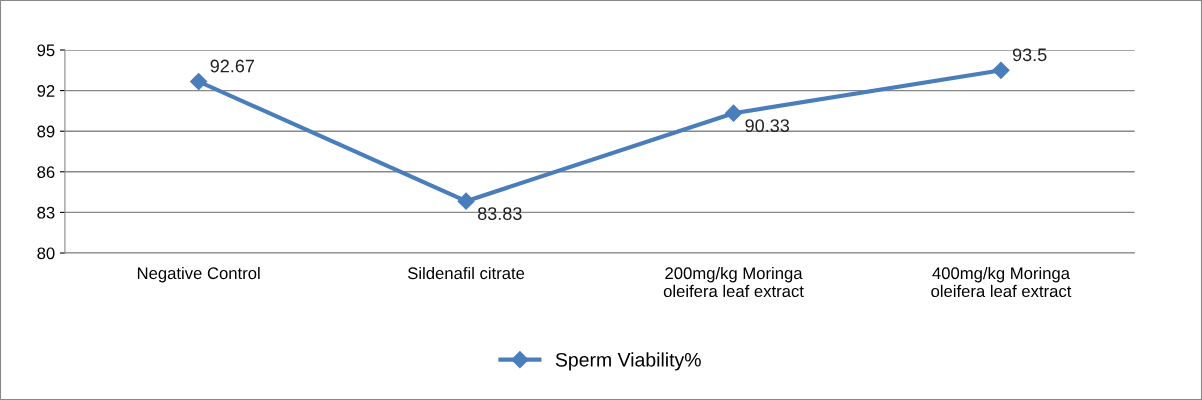 The width and height of the screenshot is (1202, 400). Describe the element at coordinates (46, 172) in the screenshot. I see `y-tick-label: 86` at that location.